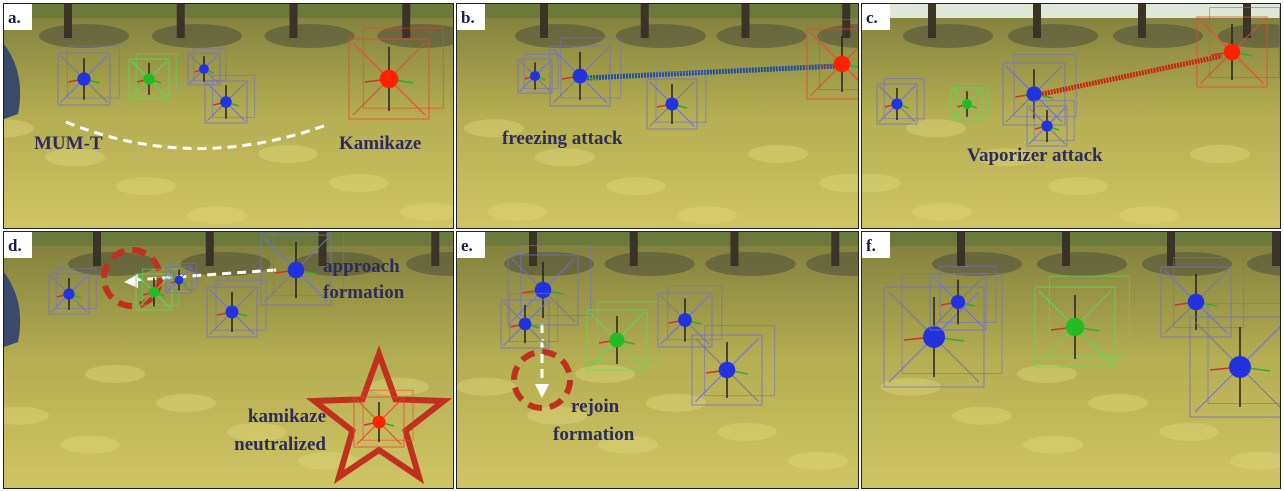 The image size is (1284, 491). I want to click on annotation: freezing attack, so click(562, 138).